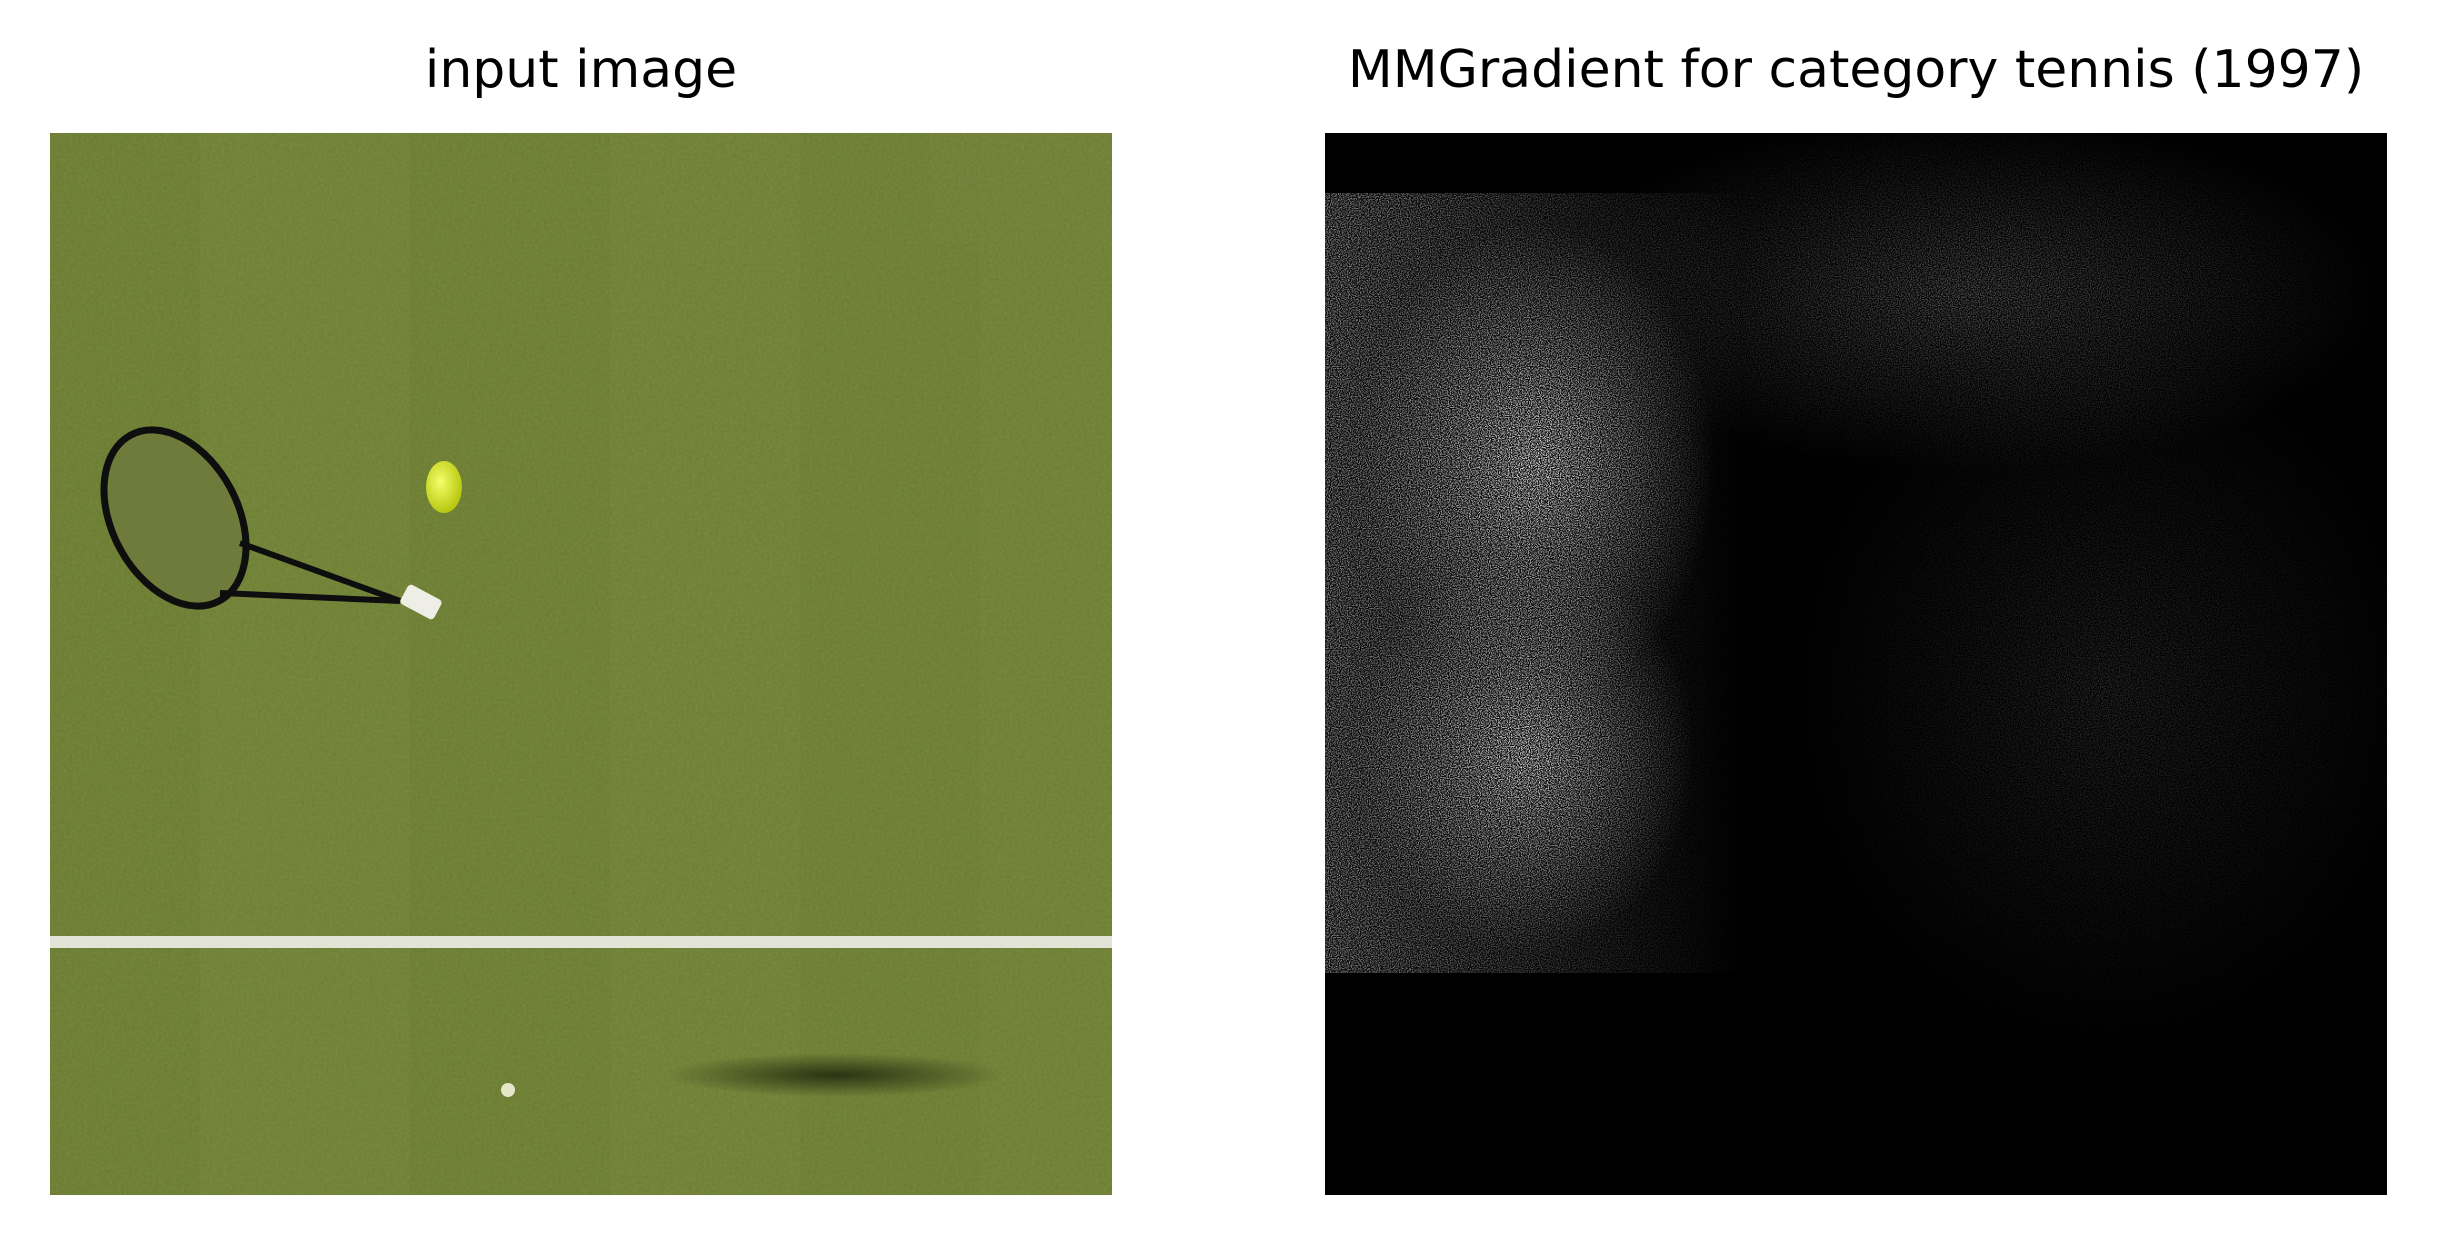 This screenshot has height=1240, width=2438. Describe the element at coordinates (581, 70) in the screenshot. I see `input-image-title: input image` at that location.